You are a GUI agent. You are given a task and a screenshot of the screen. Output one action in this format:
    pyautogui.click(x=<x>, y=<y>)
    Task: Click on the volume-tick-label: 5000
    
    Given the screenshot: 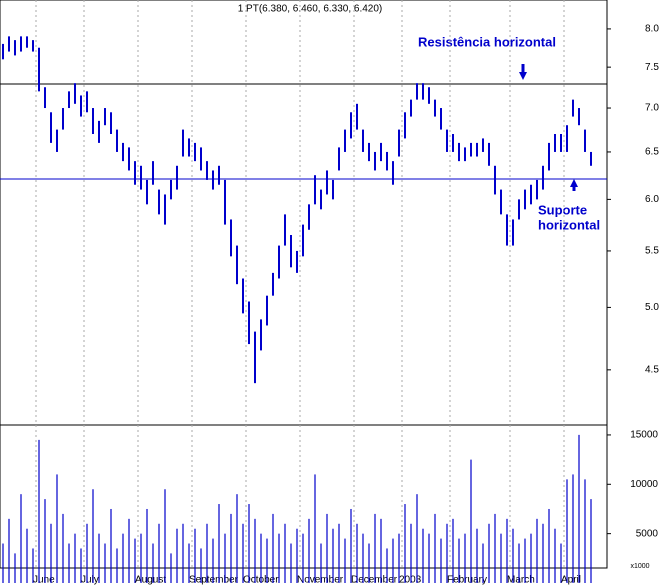 What is the action you would take?
    pyautogui.click(x=647, y=533)
    